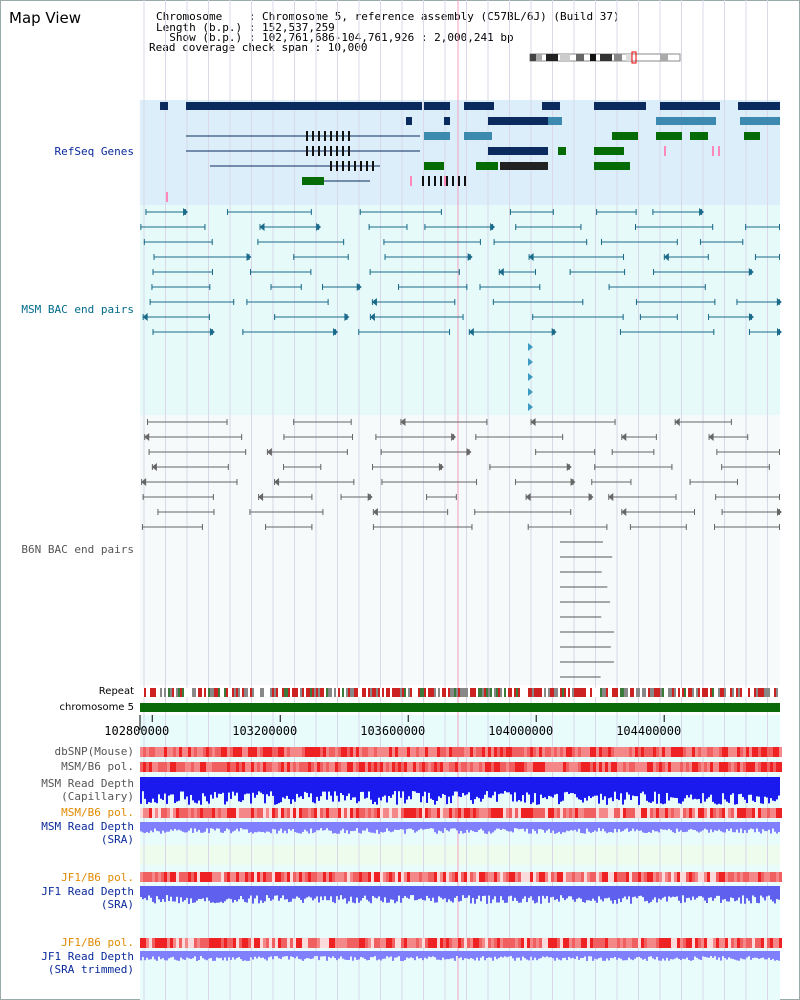  Describe the element at coordinates (94, 151) in the screenshot. I see `refseq-genes-label: RefSeq Genes` at that location.